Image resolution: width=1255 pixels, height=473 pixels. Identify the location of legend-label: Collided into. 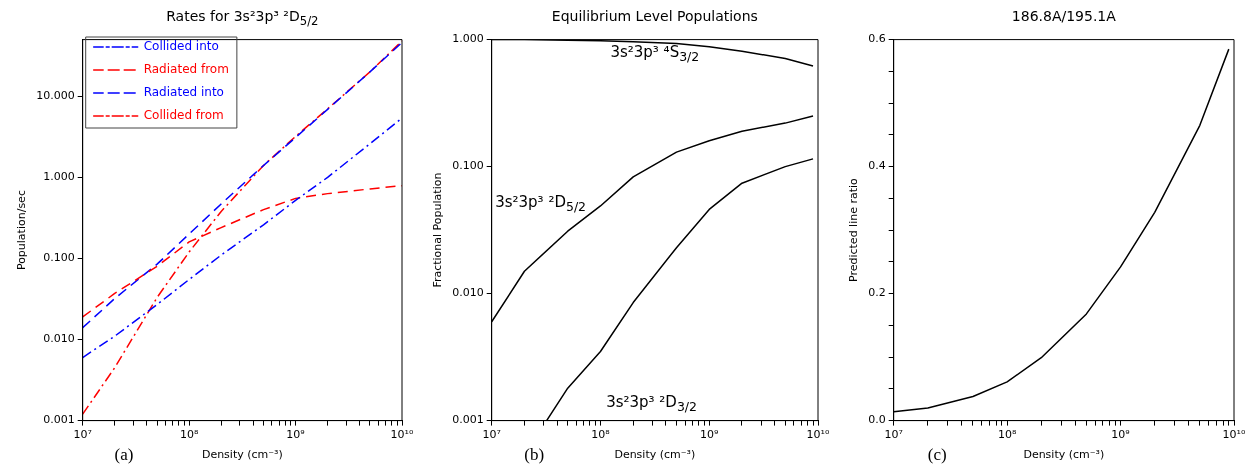
(181, 46).